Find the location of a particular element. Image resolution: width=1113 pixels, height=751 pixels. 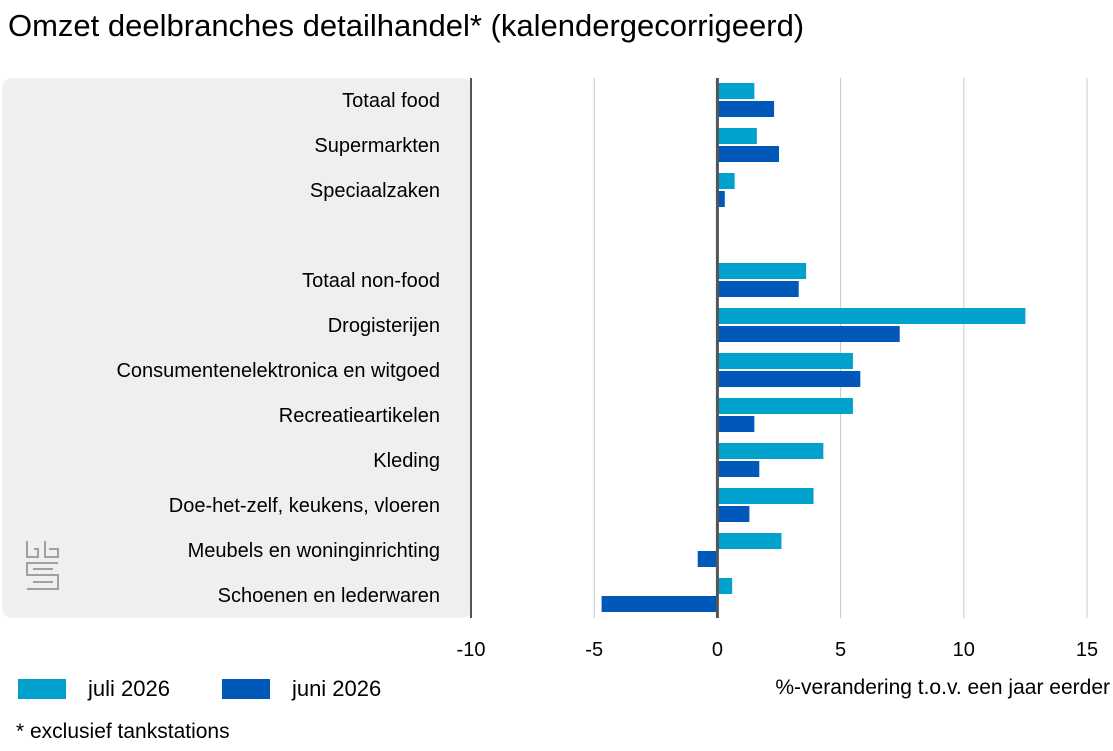

x-tick-label: 15 is located at coordinates (1087, 650).